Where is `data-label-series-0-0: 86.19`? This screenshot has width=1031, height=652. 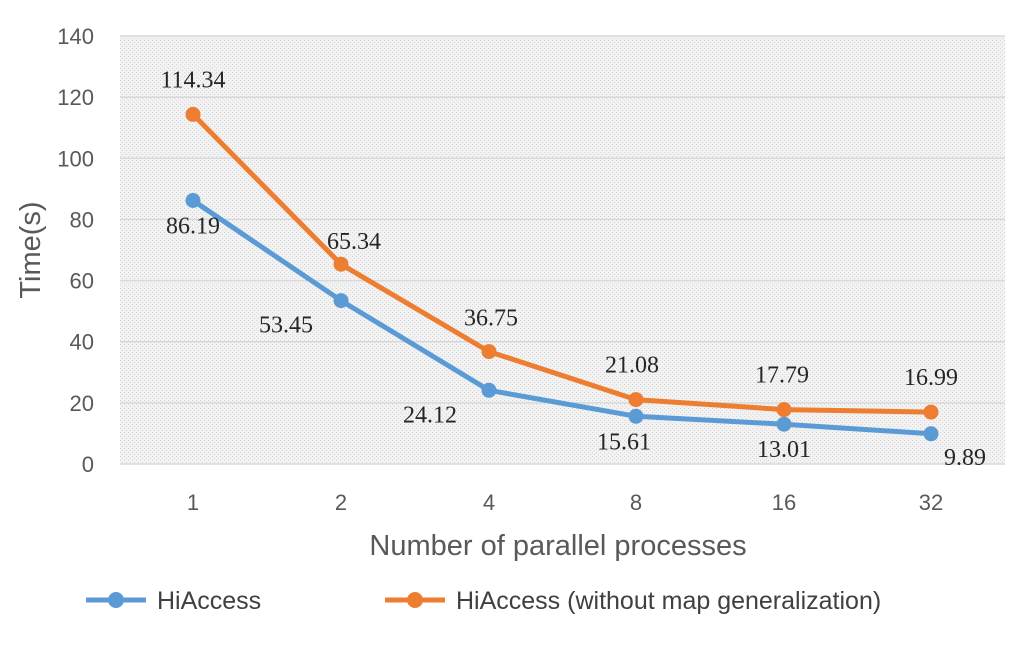 data-label-series-0-0: 86.19 is located at coordinates (193, 227).